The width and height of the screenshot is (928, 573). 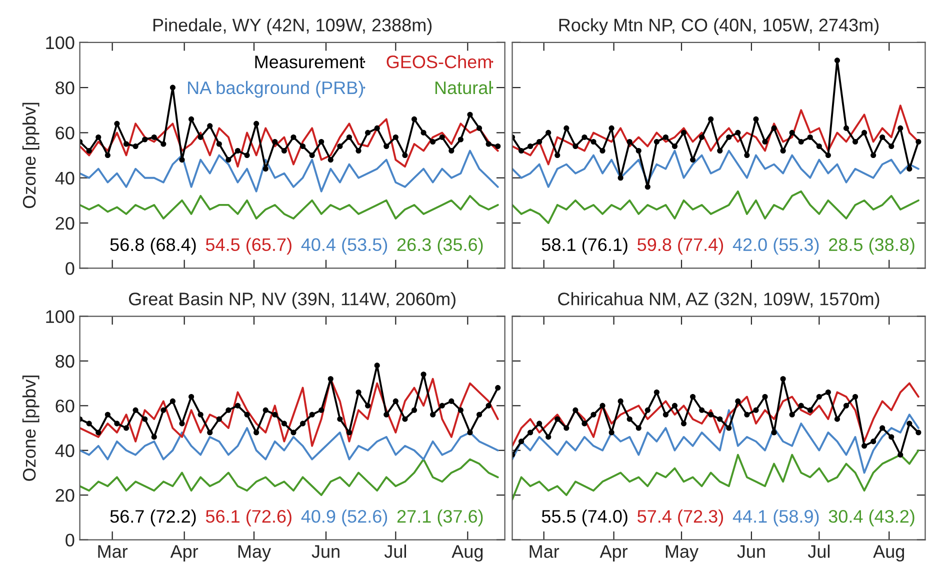 What do you see at coordinates (775, 518) in the screenshot?
I see `annotation: 44.1 (58.9)` at bounding box center [775, 518].